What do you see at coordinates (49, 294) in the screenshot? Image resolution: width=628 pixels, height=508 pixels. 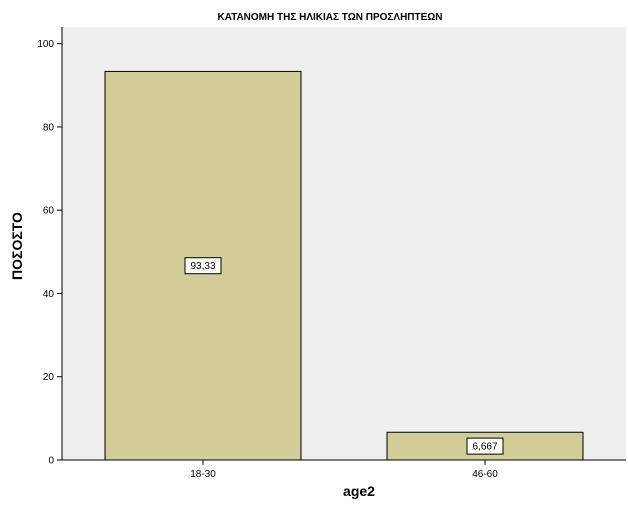 I see `y-tick-label: 40` at bounding box center [49, 294].